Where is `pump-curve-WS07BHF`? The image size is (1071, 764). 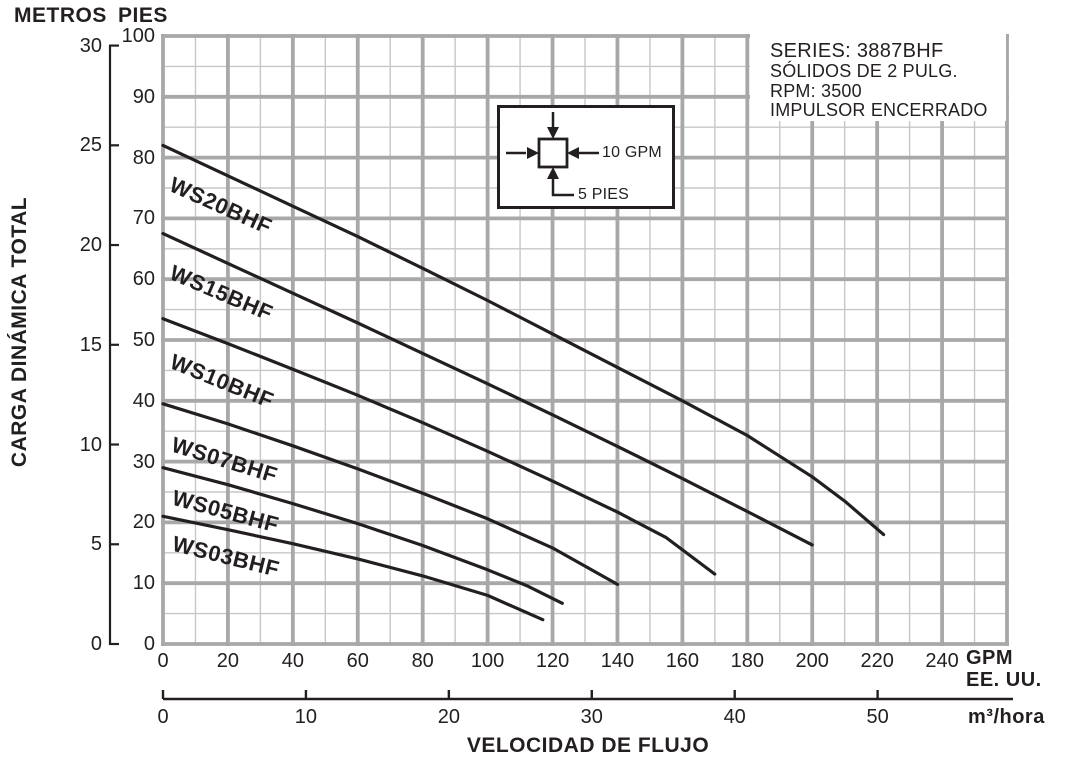
pump-curve-WS07BHF is located at coordinates (390, 494).